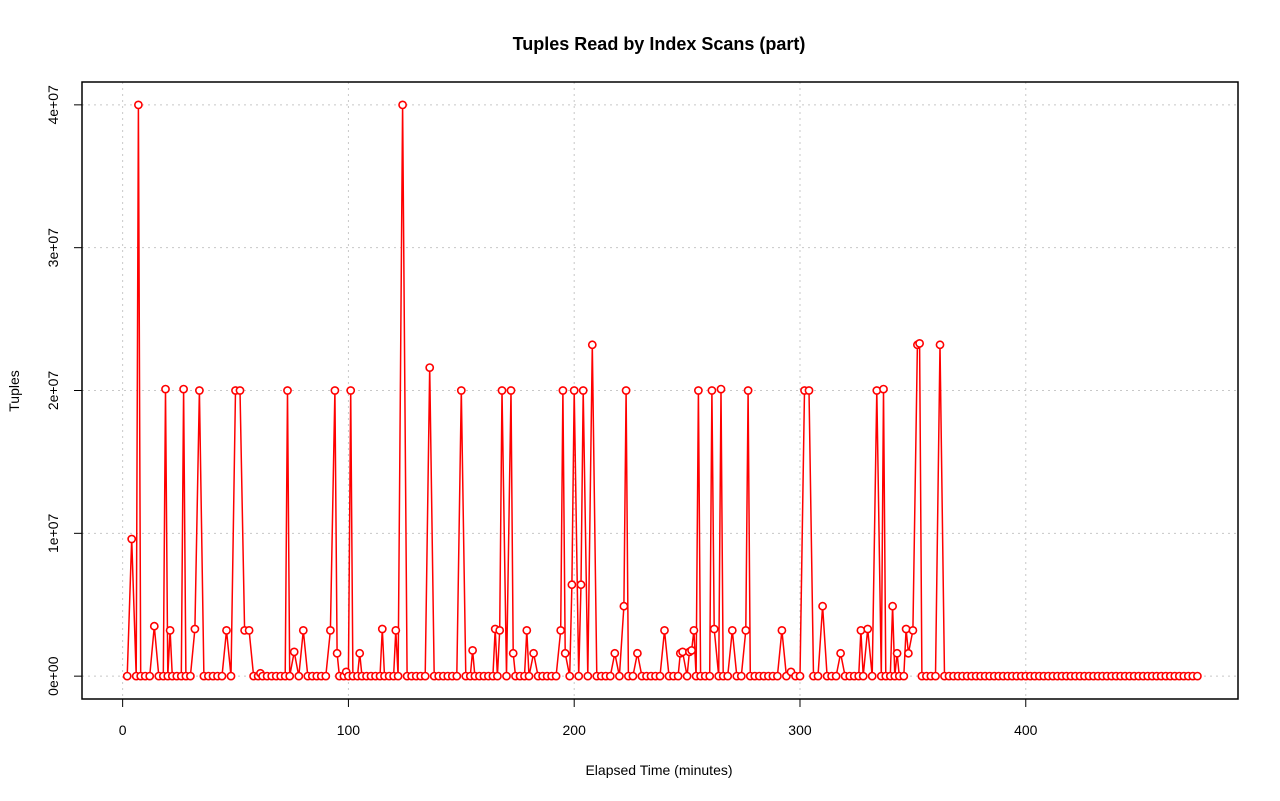 The width and height of the screenshot is (1280, 801). What do you see at coordinates (578, 718) in the screenshot?
I see `x-axis: 0 100 200 300 400` at bounding box center [578, 718].